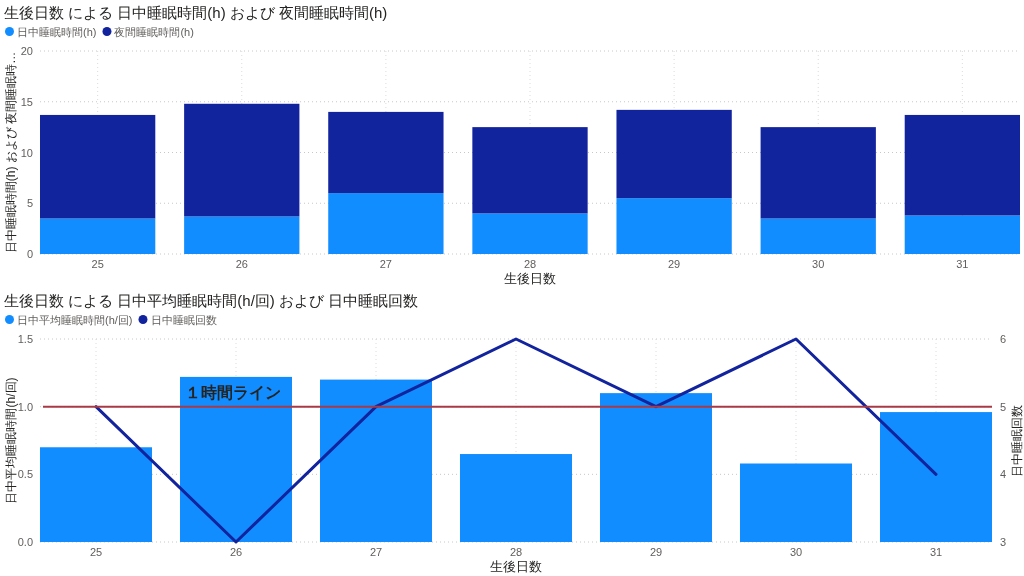 The width and height of the screenshot is (1024, 576). I want to click on y2-tick: 5, so click(1003, 406).